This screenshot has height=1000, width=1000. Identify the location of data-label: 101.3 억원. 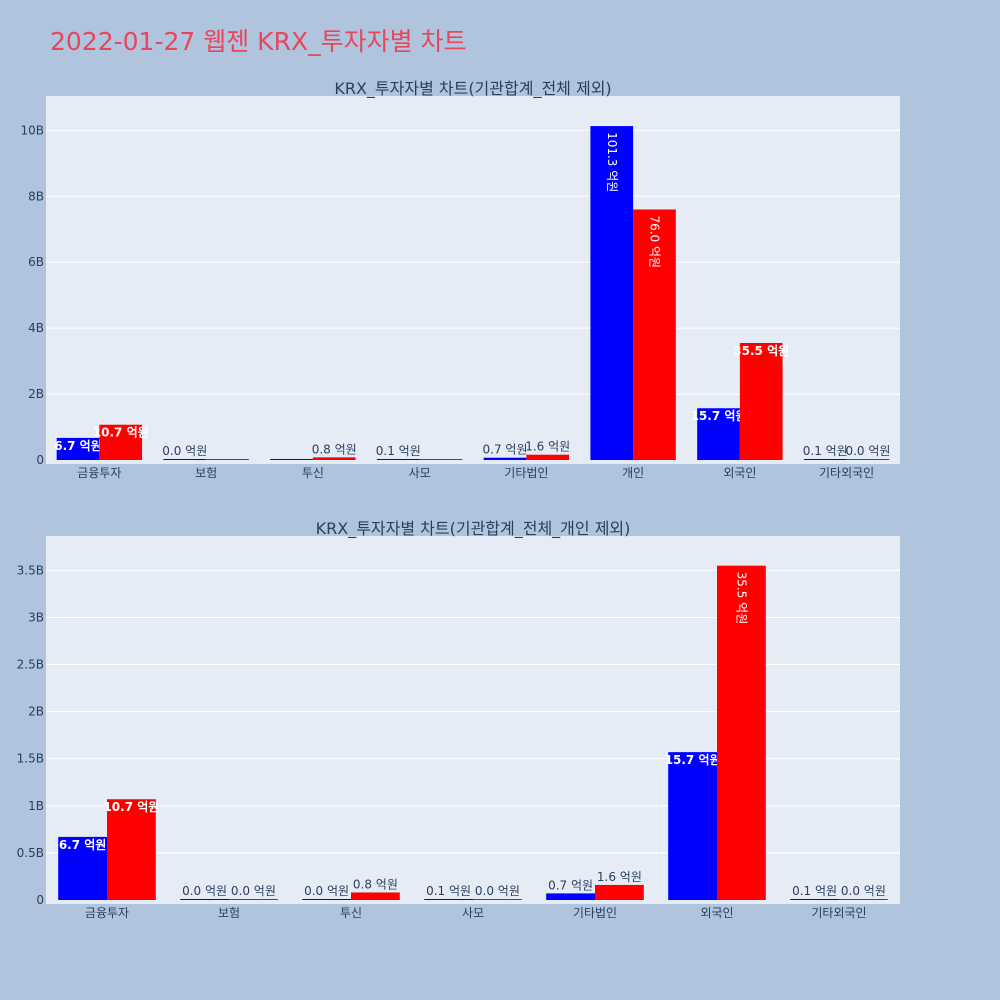
(612, 162).